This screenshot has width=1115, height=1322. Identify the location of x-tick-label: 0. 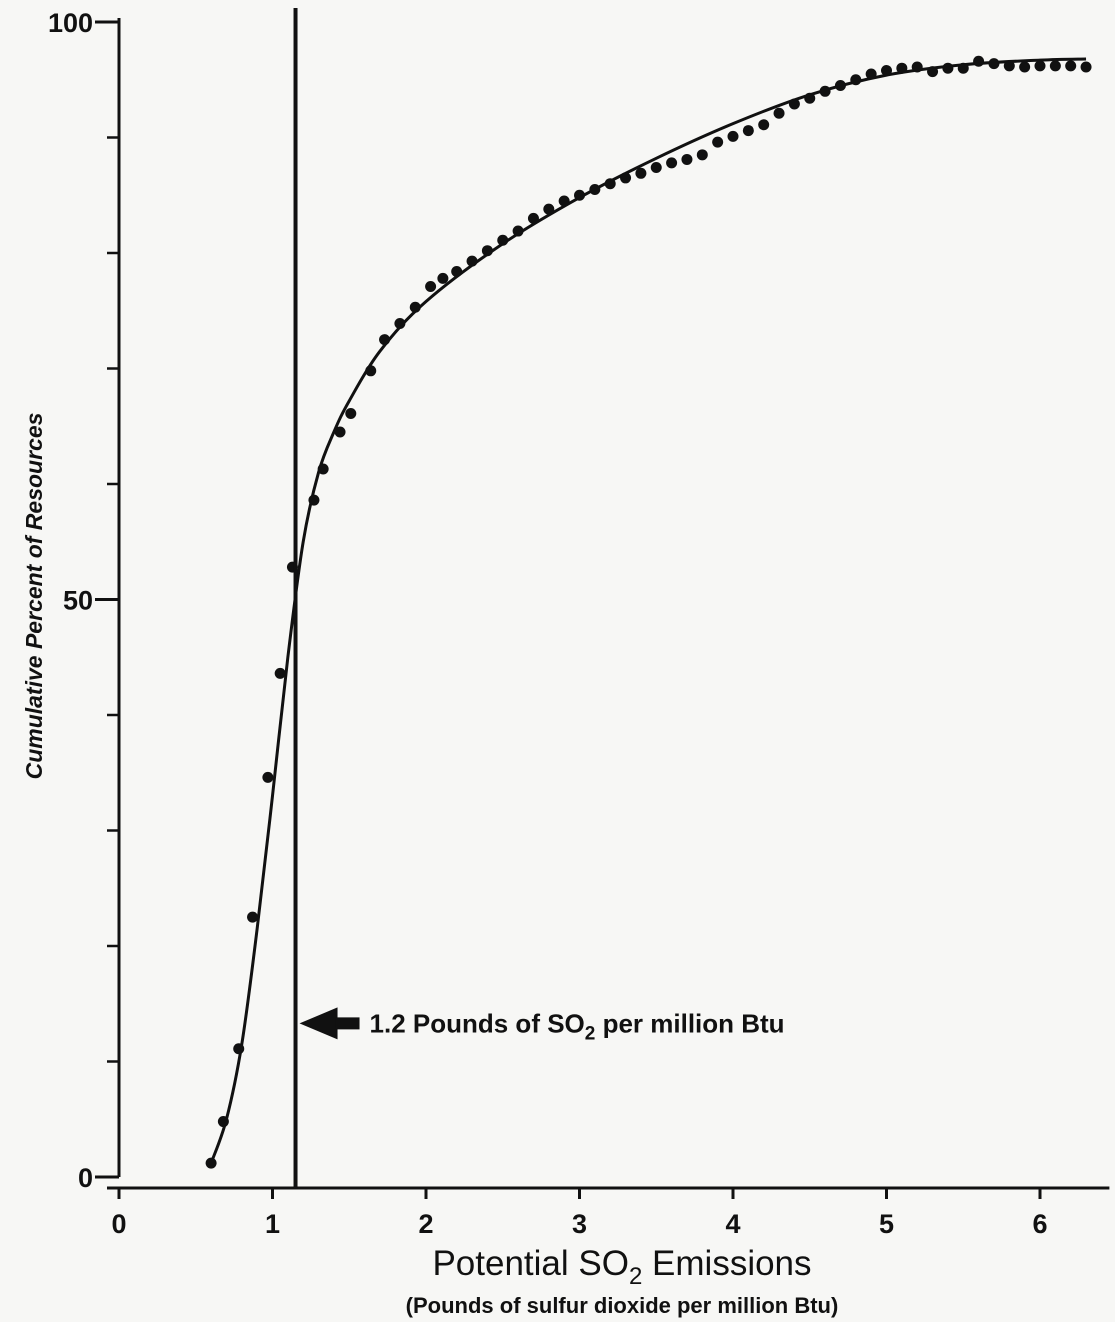
(118, 1224).